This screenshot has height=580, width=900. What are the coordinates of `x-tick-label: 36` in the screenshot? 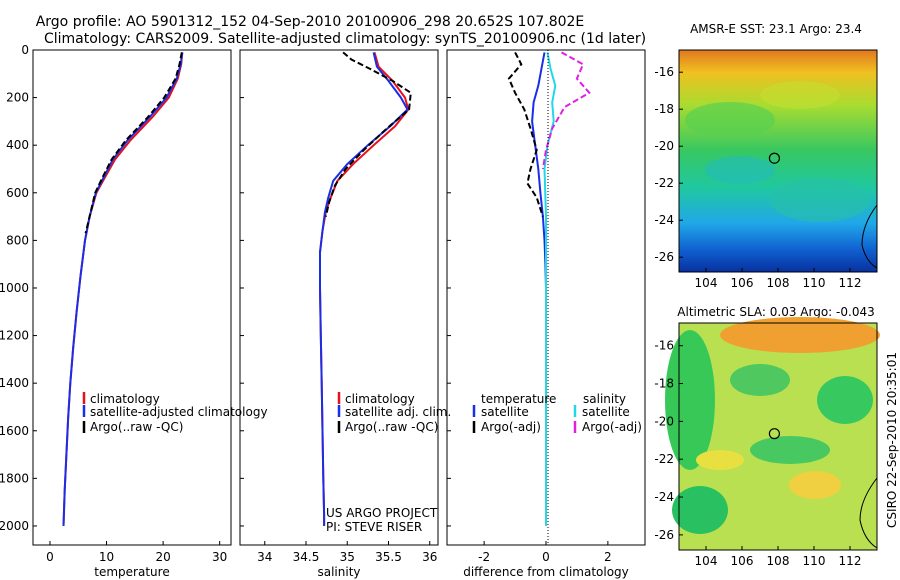 It's located at (429, 557).